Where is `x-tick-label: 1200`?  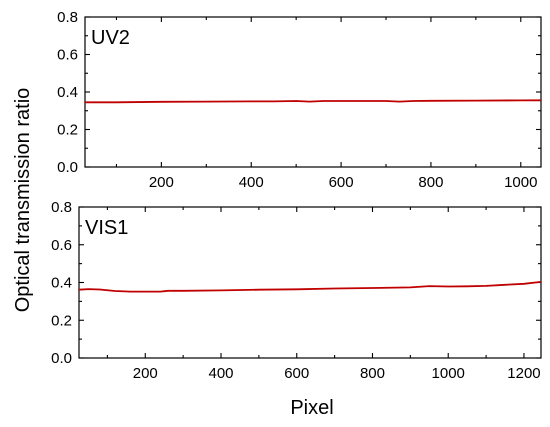
x-tick-label: 1200 is located at coordinates (523, 373).